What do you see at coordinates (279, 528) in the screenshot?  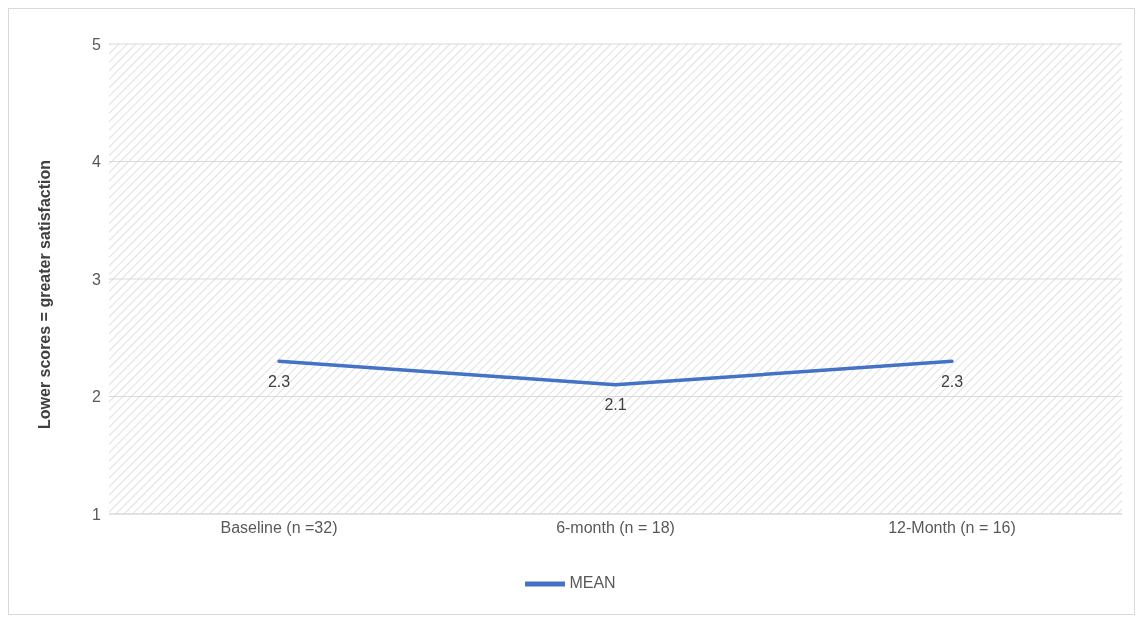 I see `x-tick-label: Baseline (n =32)` at bounding box center [279, 528].